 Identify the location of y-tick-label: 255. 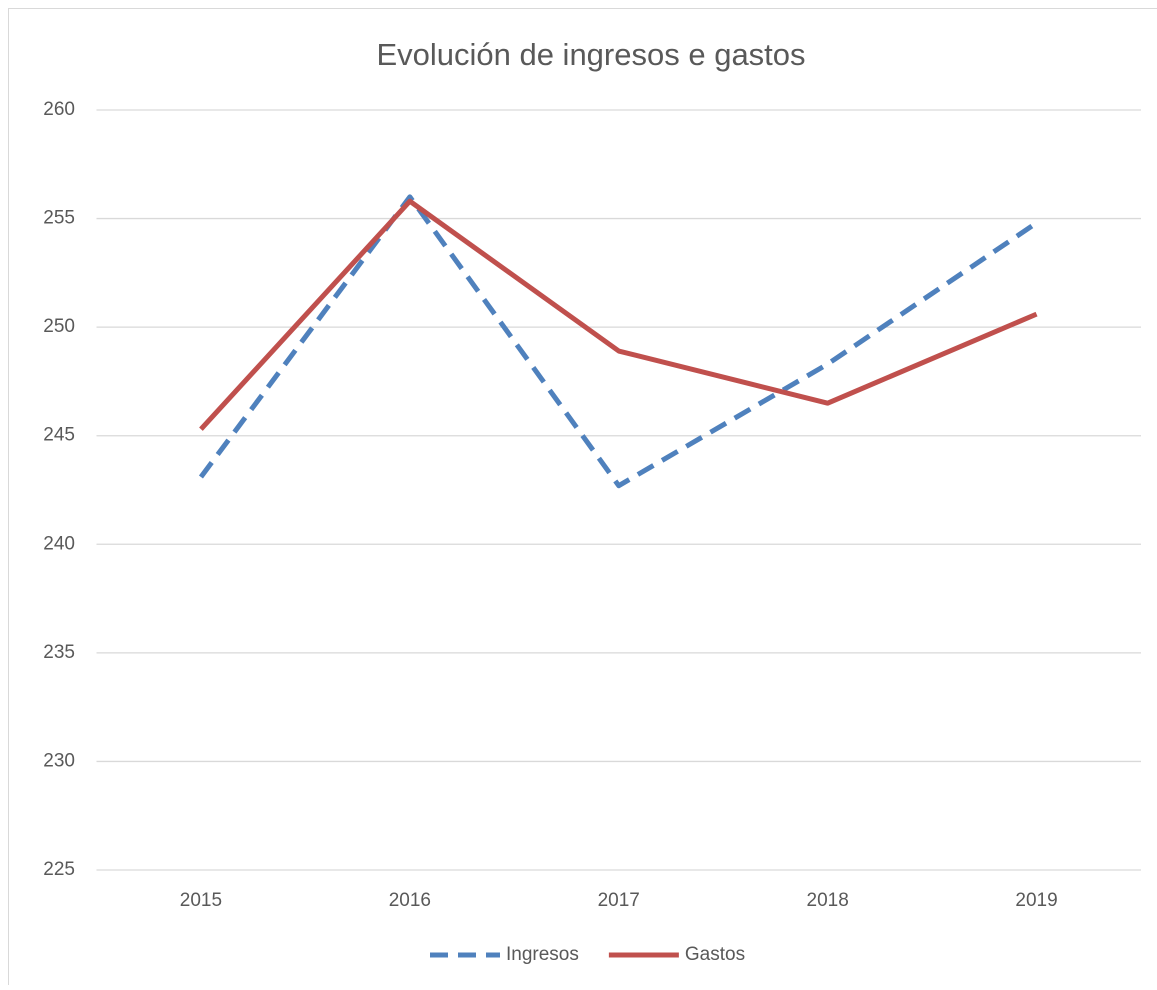
(59, 218).